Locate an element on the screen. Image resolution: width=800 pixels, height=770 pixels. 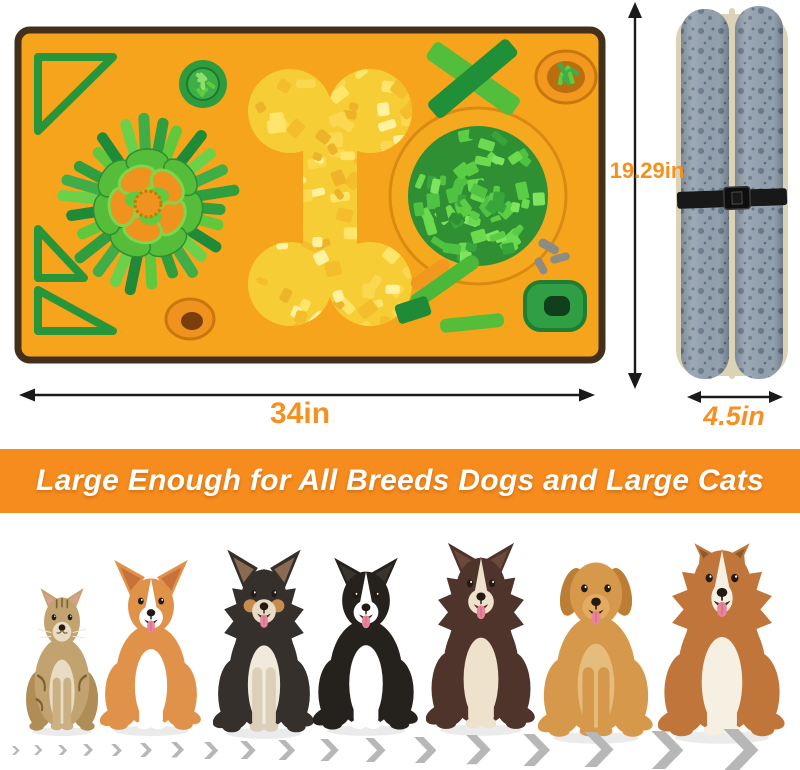
pet-cat is located at coordinates (62, 662).